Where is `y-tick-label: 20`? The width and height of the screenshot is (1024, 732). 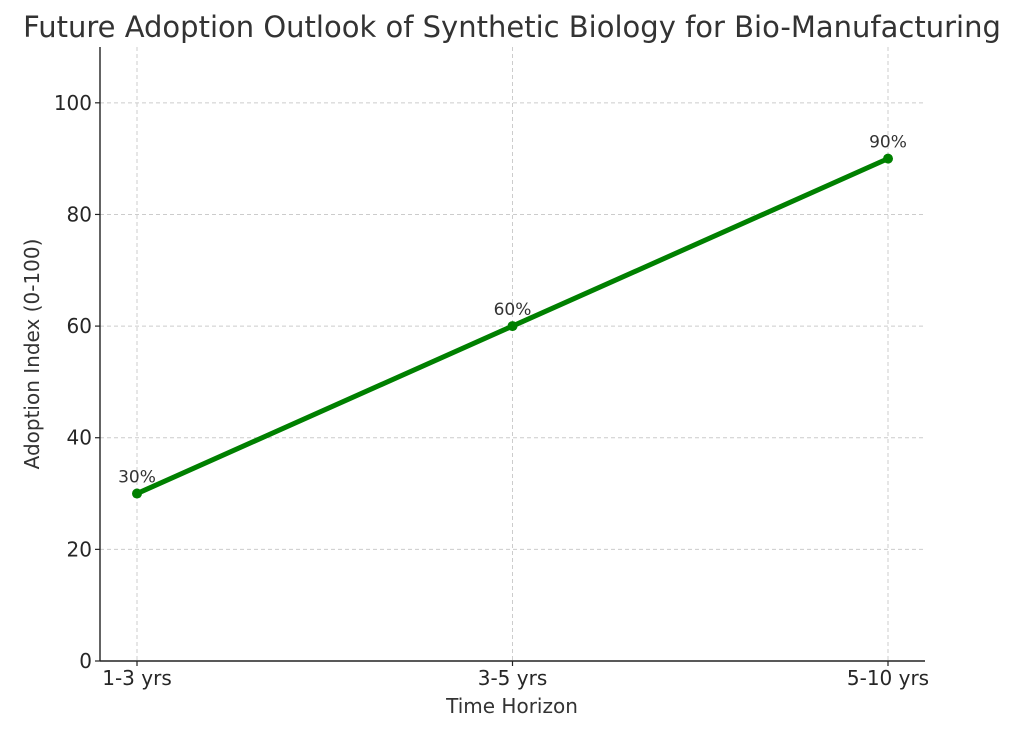 y-tick-label: 20 is located at coordinates (79, 549).